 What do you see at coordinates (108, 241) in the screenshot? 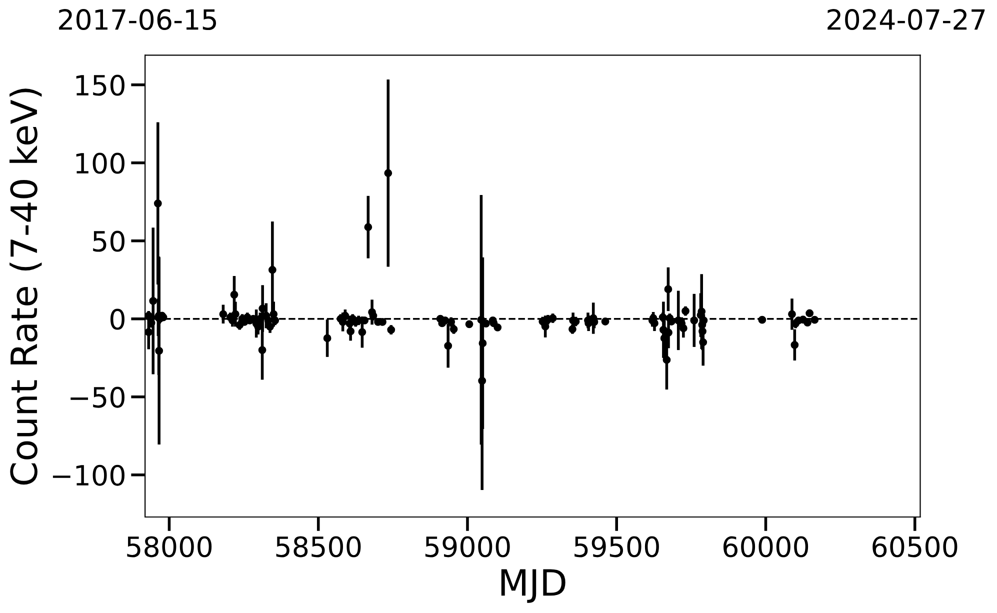
I see `y-tick-label: 50` at bounding box center [108, 241].